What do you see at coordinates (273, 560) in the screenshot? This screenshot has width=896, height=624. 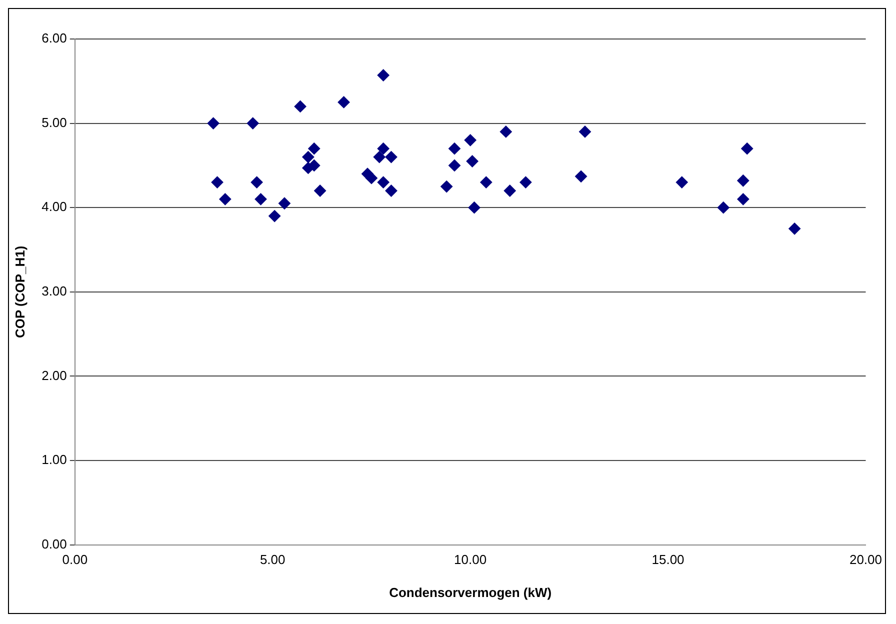 I see `x-tick-label: 5.00` at bounding box center [273, 560].